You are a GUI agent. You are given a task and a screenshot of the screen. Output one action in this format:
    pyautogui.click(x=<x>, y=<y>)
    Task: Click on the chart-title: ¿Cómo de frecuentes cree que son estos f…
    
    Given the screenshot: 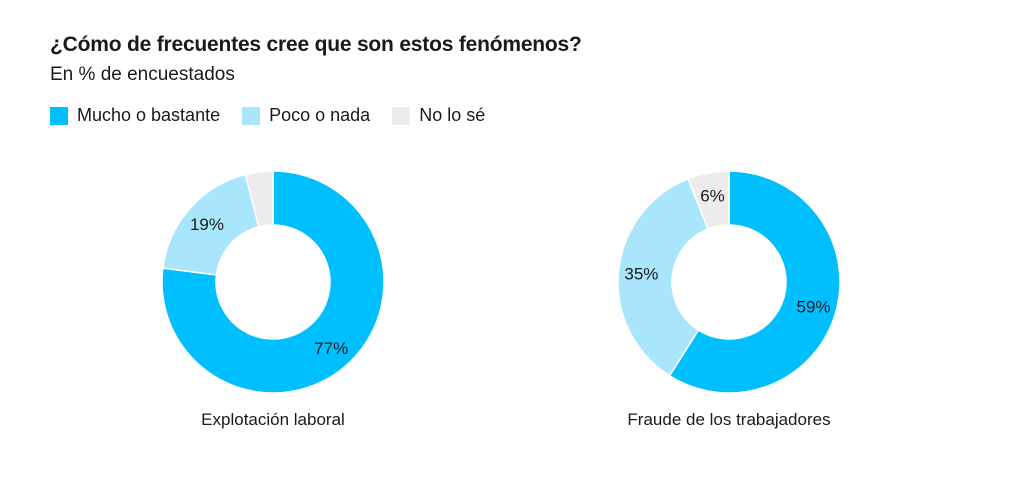 What is the action you would take?
    pyautogui.click(x=316, y=44)
    